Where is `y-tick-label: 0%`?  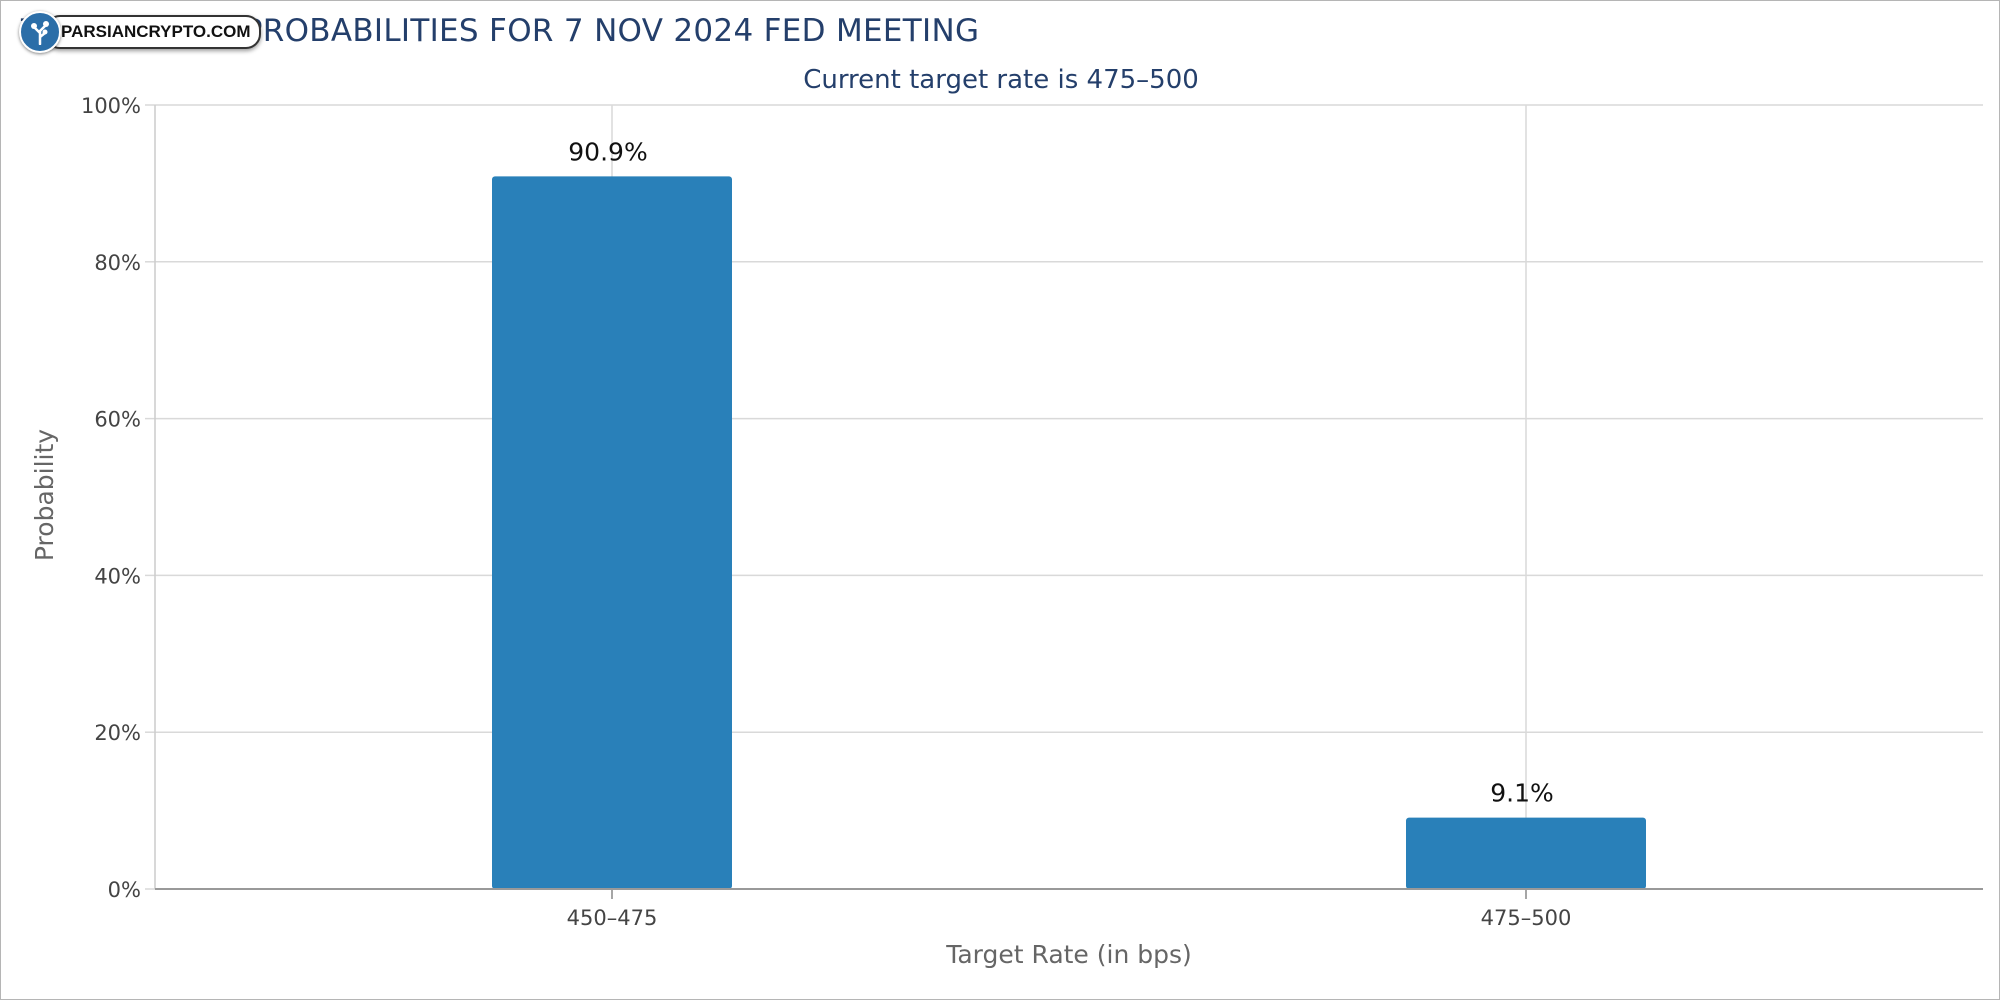
y-tick-label: 0% is located at coordinates (124, 890).